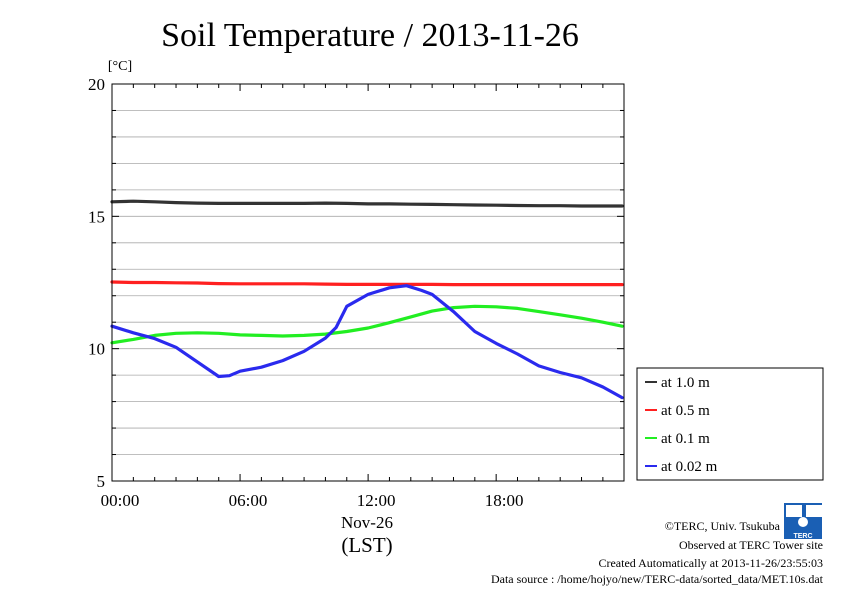  What do you see at coordinates (96, 84) in the screenshot?
I see `y-tick-label: 20` at bounding box center [96, 84].